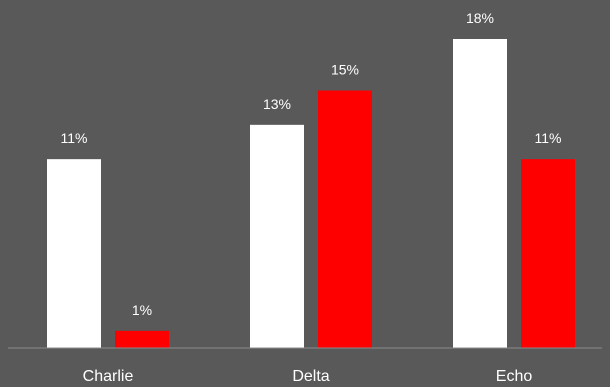 The height and width of the screenshot is (387, 610). I want to click on data-label-echo-series-1: 18%, so click(480, 18).